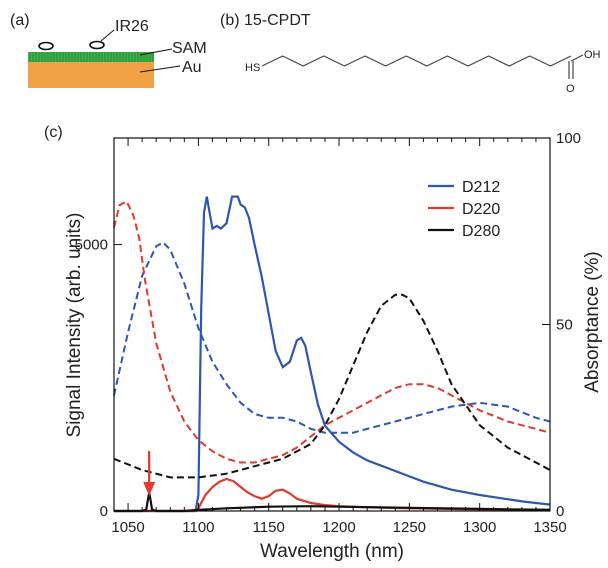 The image size is (608, 568). What do you see at coordinates (149, 489) in the screenshot?
I see `marker-arrow-head` at bounding box center [149, 489].